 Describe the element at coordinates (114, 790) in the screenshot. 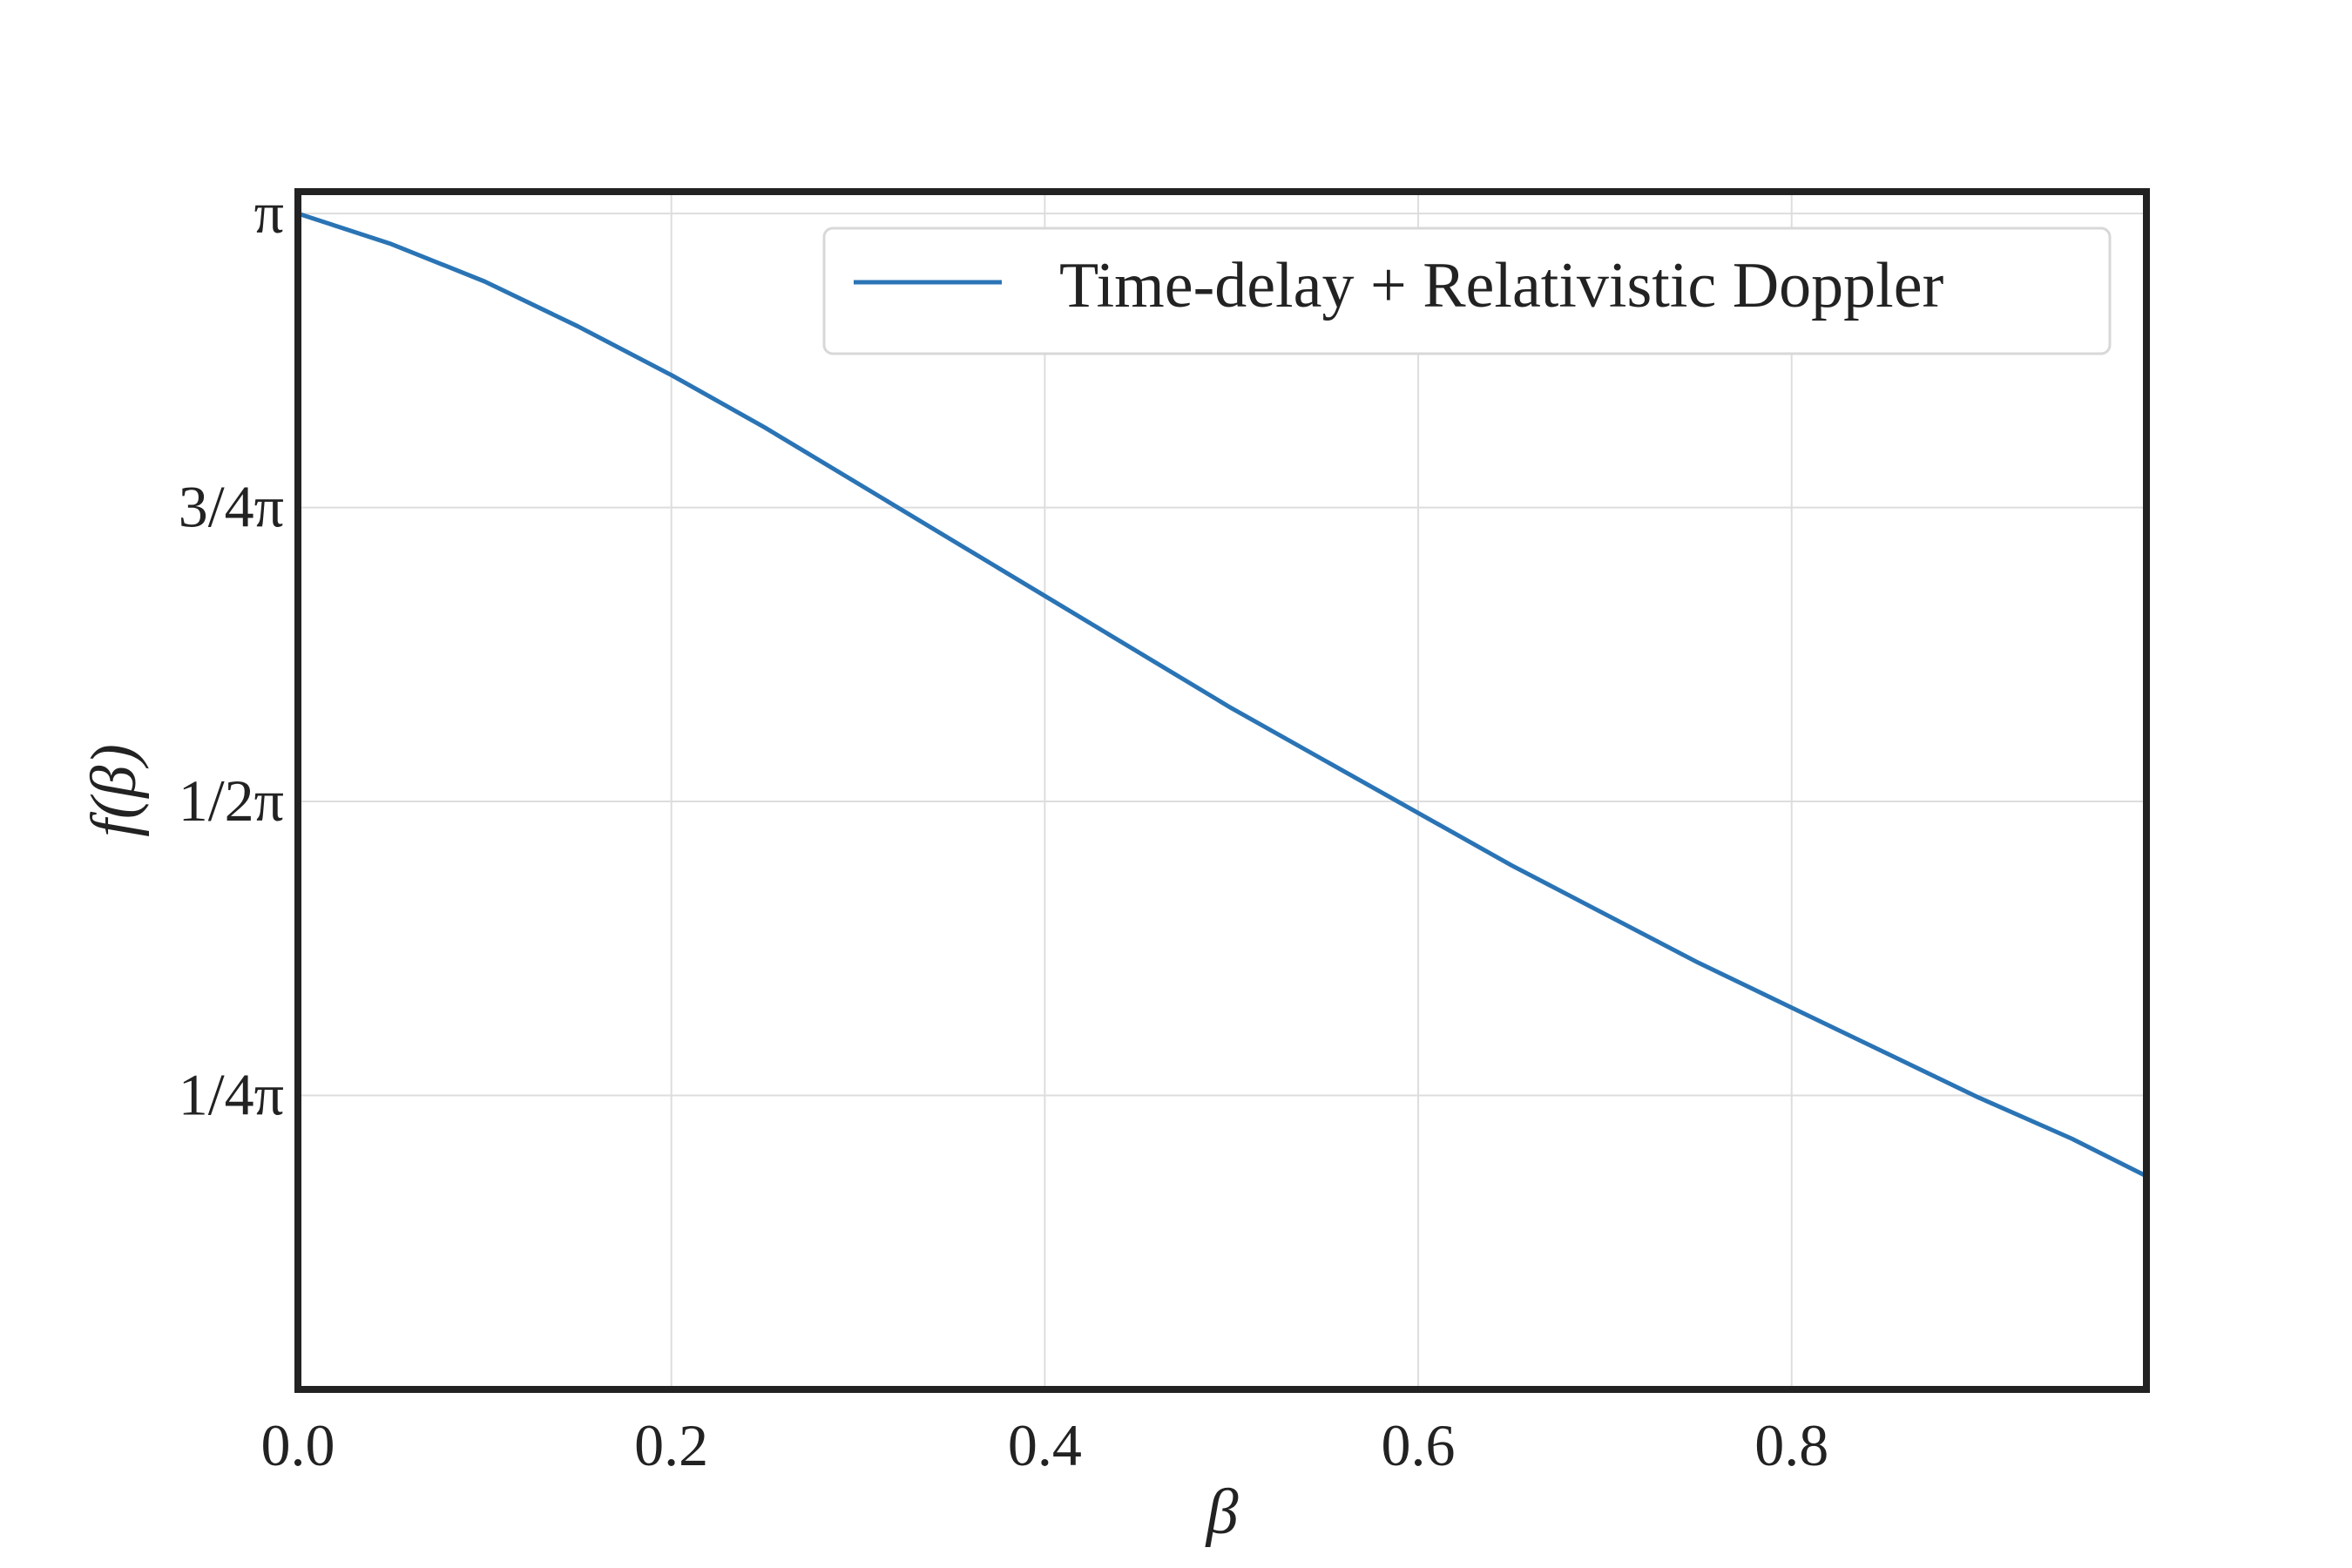

I see `y-axis-label: f(β)` at that location.